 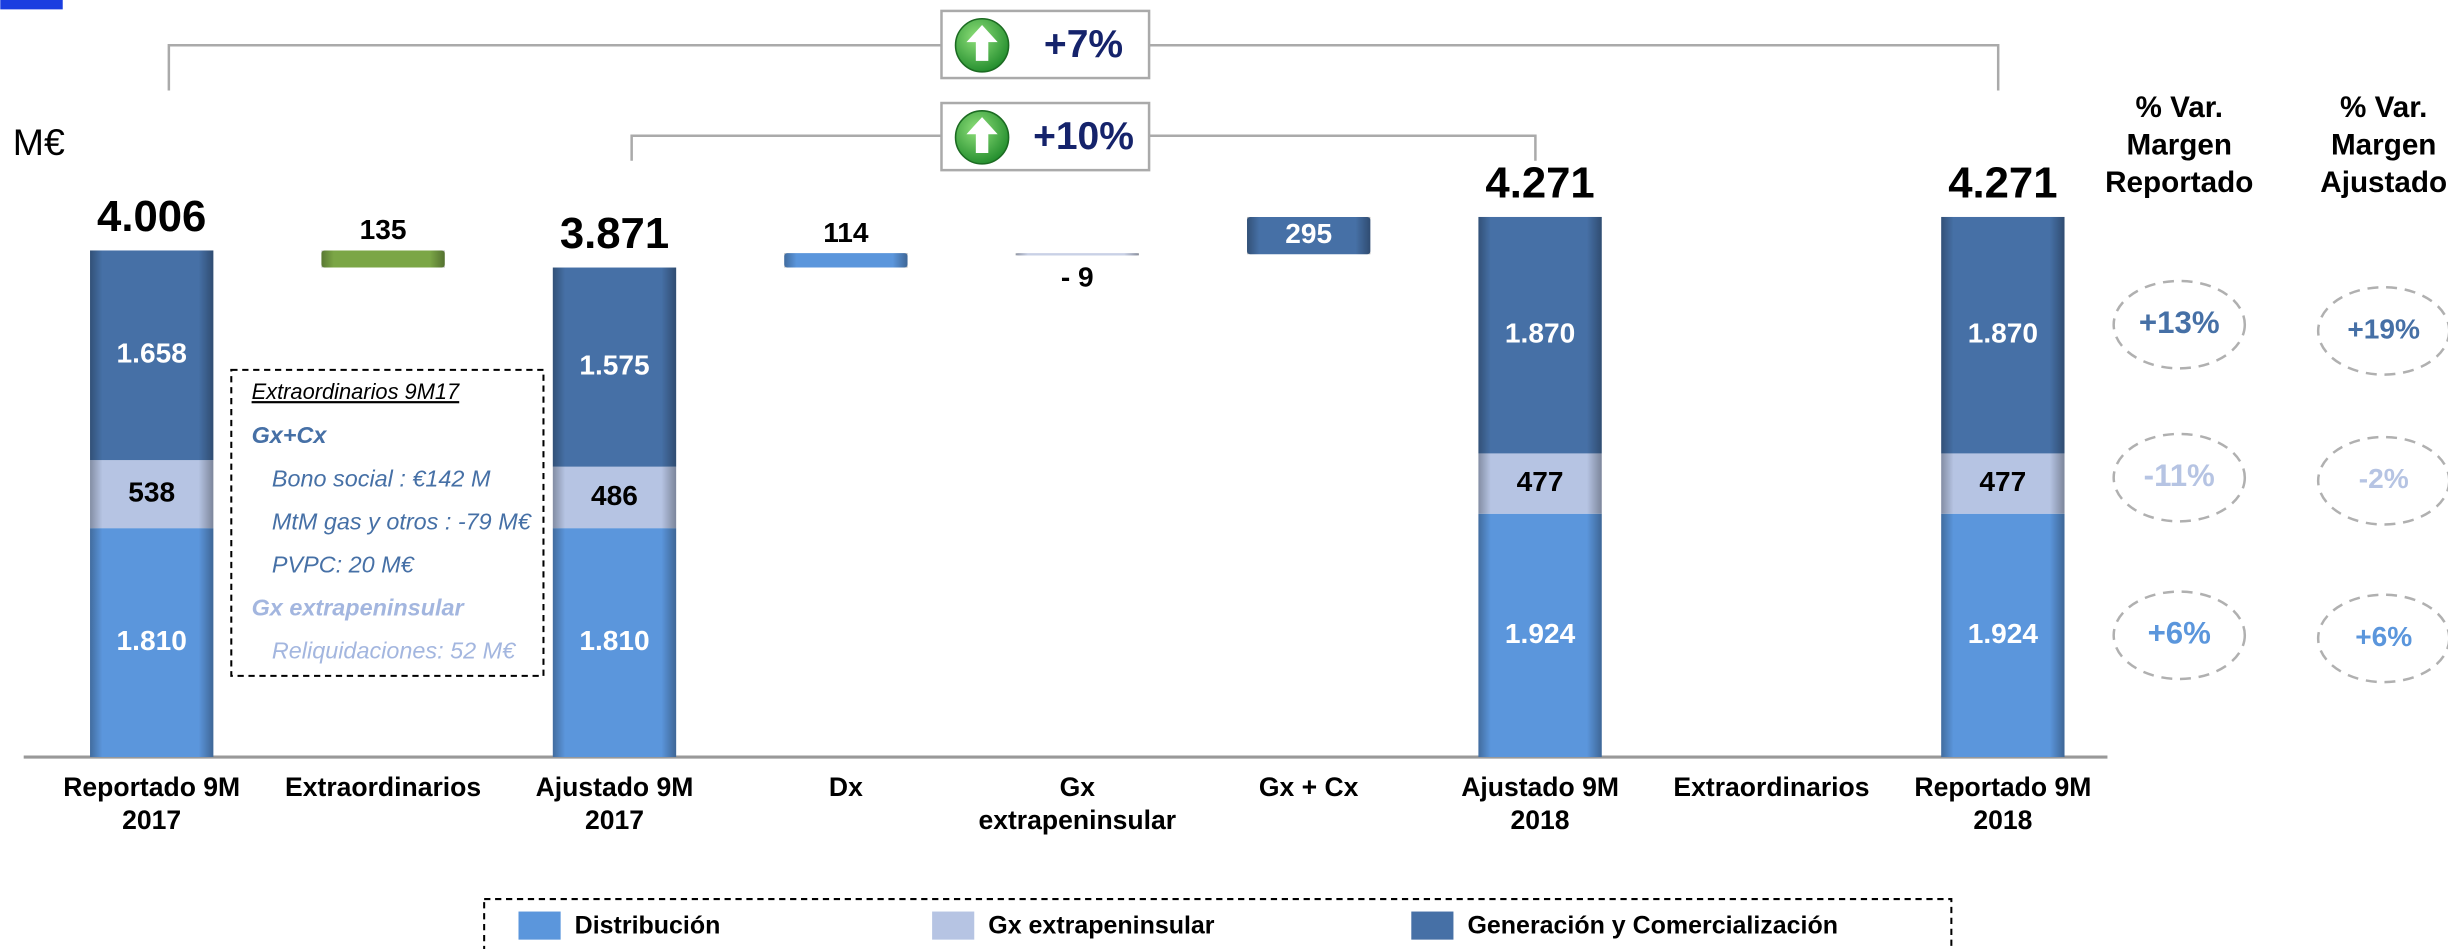 What do you see at coordinates (290, 435) in the screenshot?
I see `note-group: Gx+Cx` at bounding box center [290, 435].